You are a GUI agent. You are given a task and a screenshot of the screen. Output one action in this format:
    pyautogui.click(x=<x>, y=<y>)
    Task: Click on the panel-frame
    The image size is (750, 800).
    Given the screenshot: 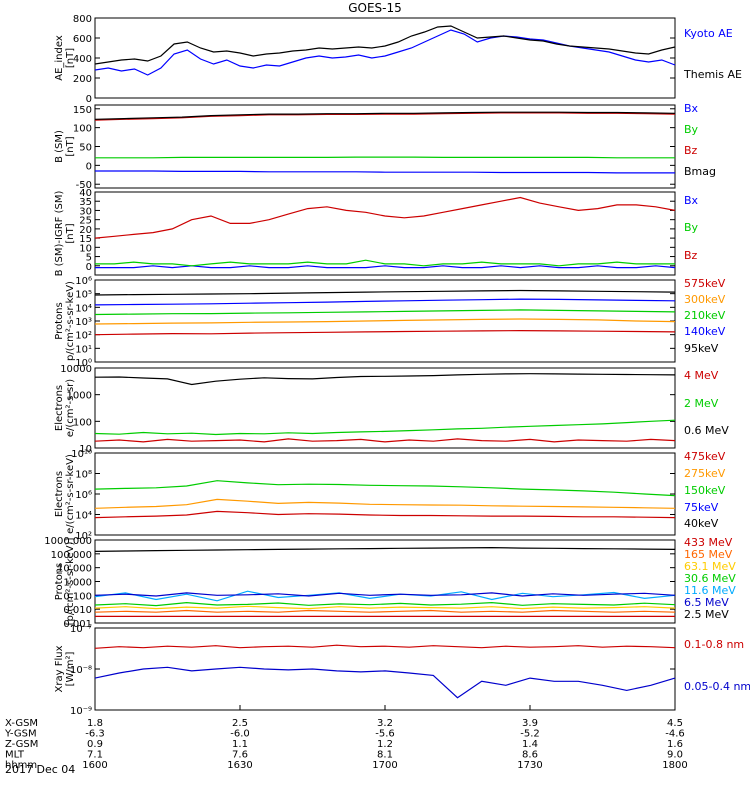 What is the action you would take?
    pyautogui.click(x=385, y=233)
    